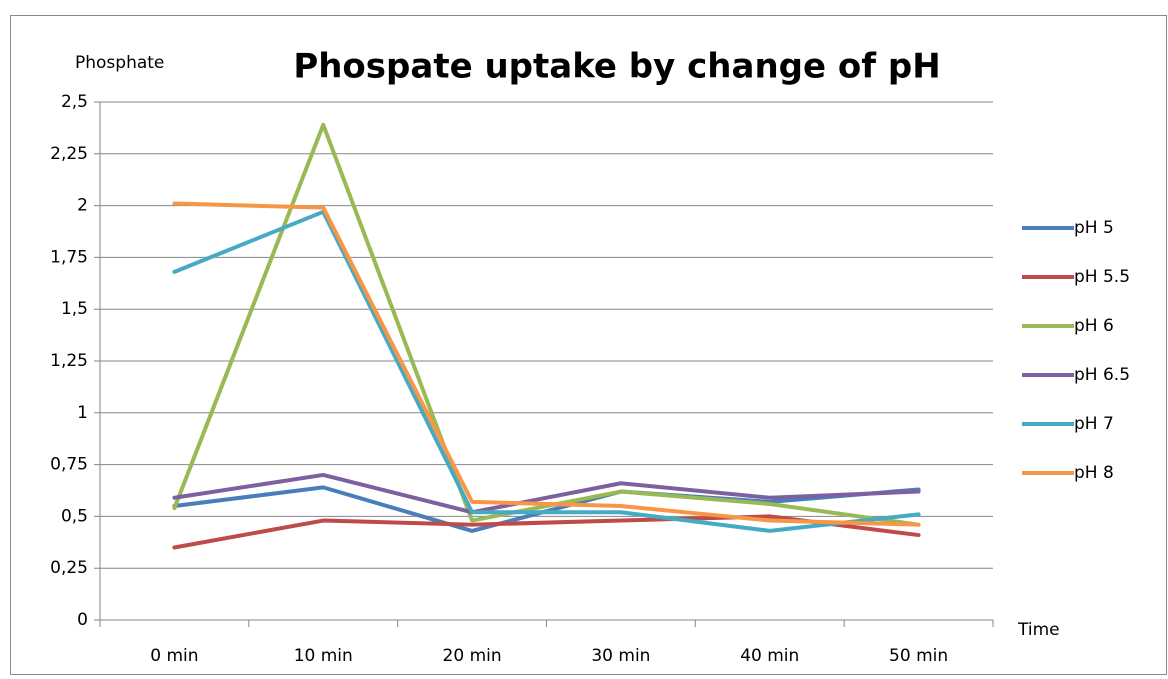 This screenshot has height=679, width=1168. Describe the element at coordinates (1038, 630) in the screenshot. I see `x-axis-title: Time` at that location.